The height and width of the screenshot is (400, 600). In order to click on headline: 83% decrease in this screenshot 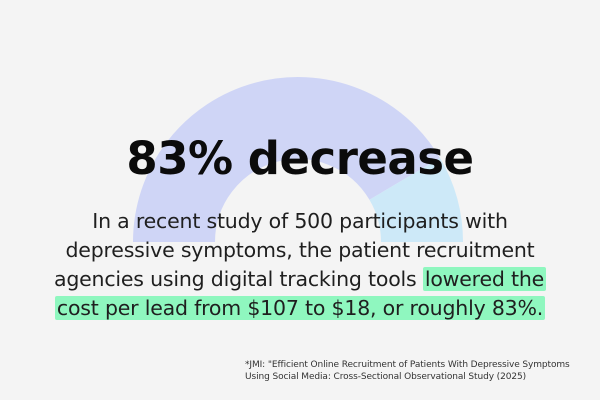, I will do `click(300, 158)`.